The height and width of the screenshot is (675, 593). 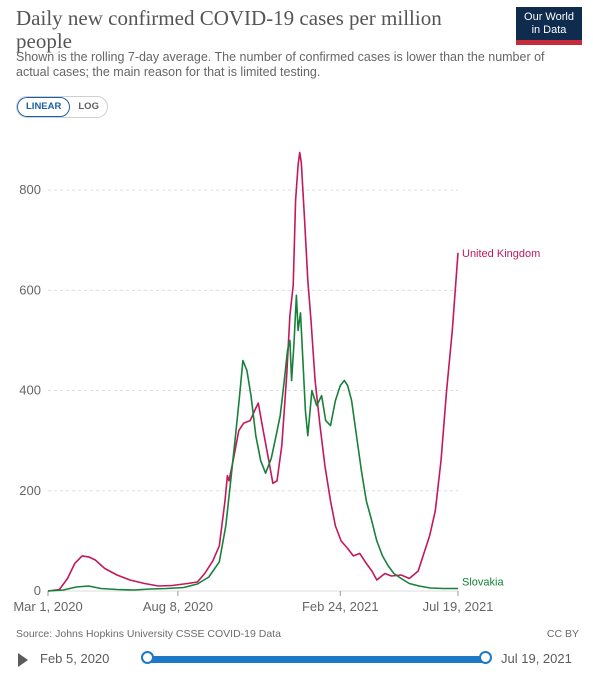 I want to click on logo-line-2: in Data, so click(x=549, y=30).